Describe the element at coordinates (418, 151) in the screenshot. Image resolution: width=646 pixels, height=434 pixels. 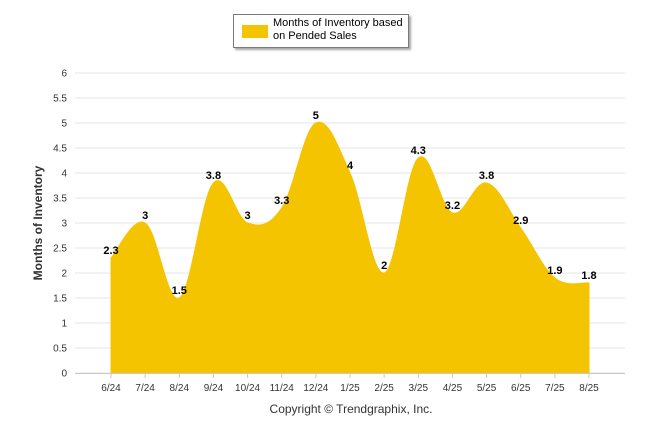
I see `data-label: 4.3` at that location.